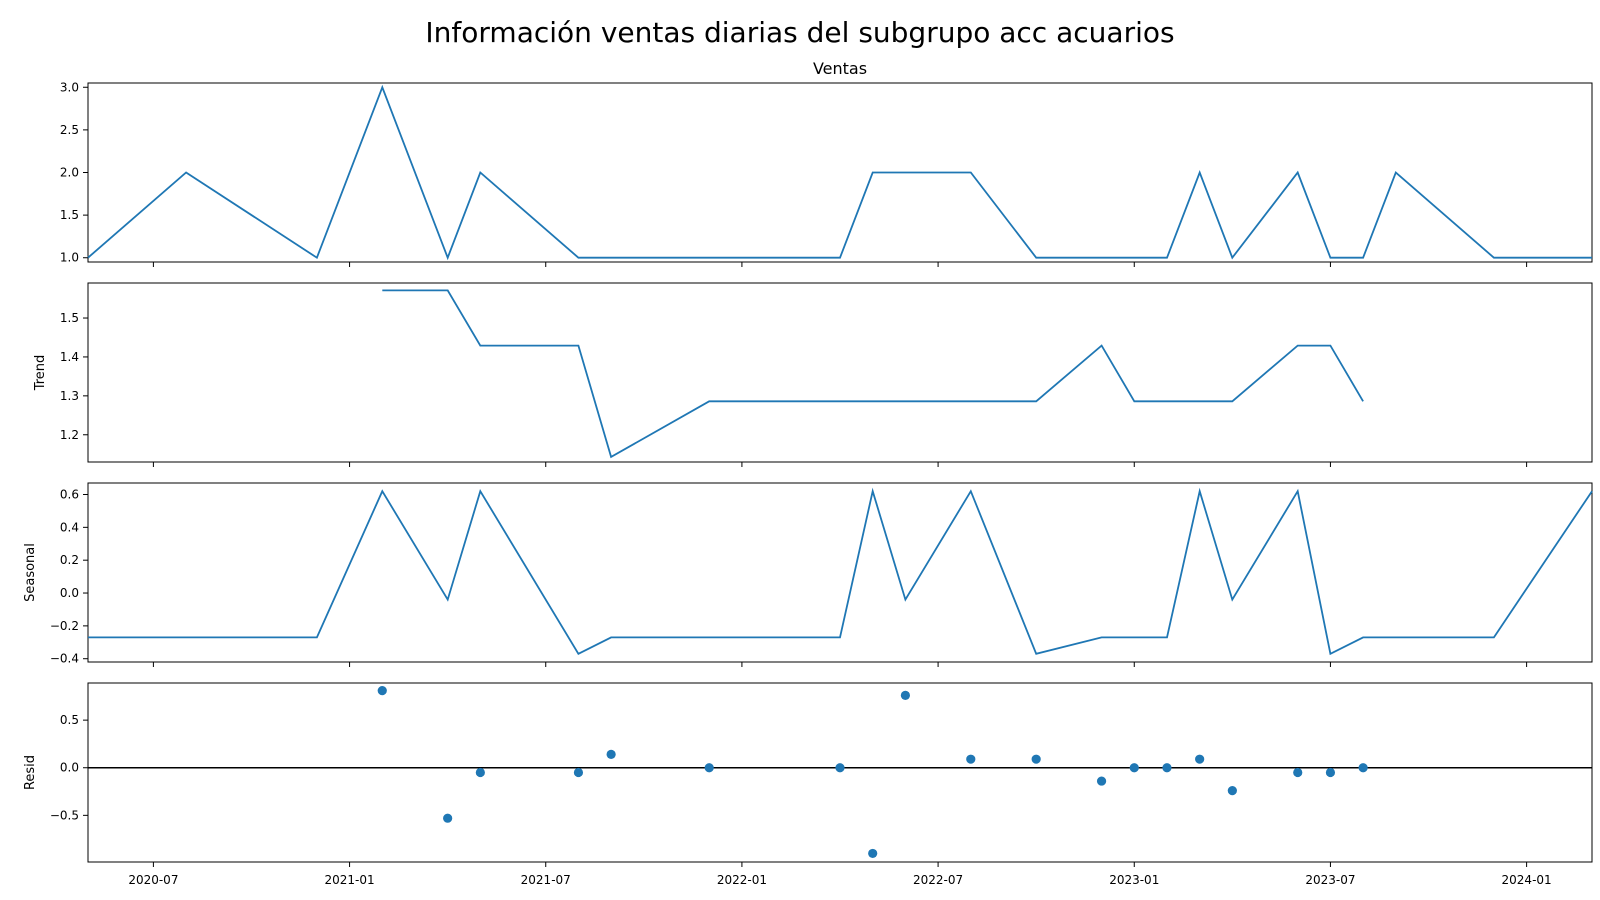 The width and height of the screenshot is (1600, 900). Describe the element at coordinates (30, 772) in the screenshot. I see `y-axis-label-resid: Resid` at that location.